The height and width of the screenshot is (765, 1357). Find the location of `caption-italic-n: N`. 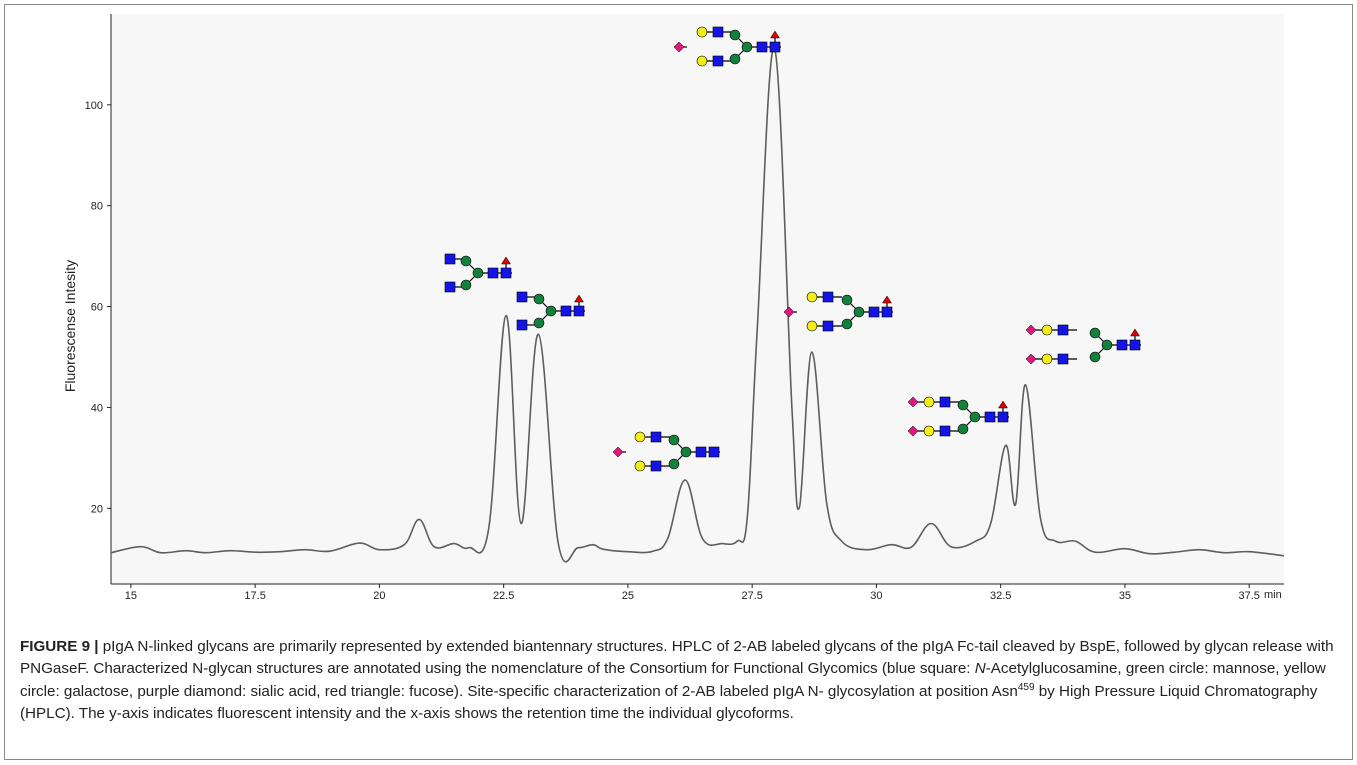

caption-italic-n: N is located at coordinates (980, 669).